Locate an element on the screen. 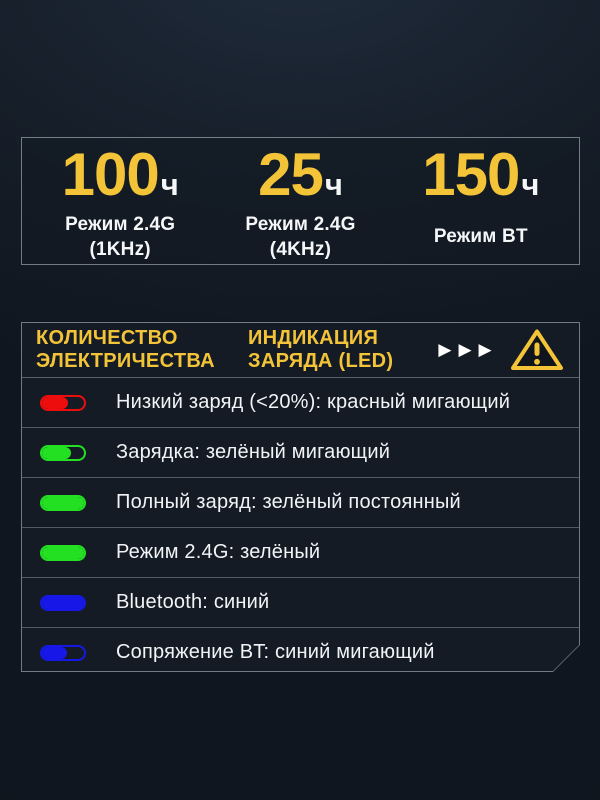 The width and height of the screenshot is (600, 800). table-row: Низкий заряд (<20%): красный мигающий is located at coordinates (300, 403).